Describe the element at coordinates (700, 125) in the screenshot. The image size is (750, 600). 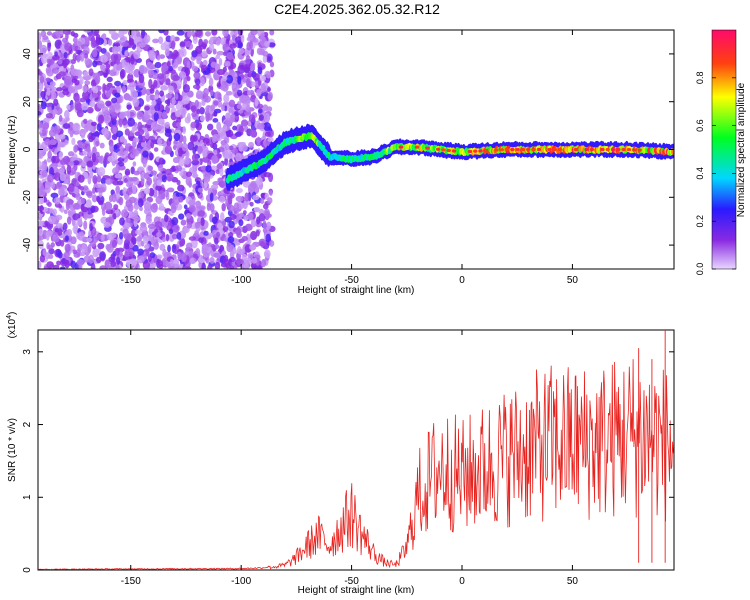
I see `colorbar-tick-label: 0.6` at that location.